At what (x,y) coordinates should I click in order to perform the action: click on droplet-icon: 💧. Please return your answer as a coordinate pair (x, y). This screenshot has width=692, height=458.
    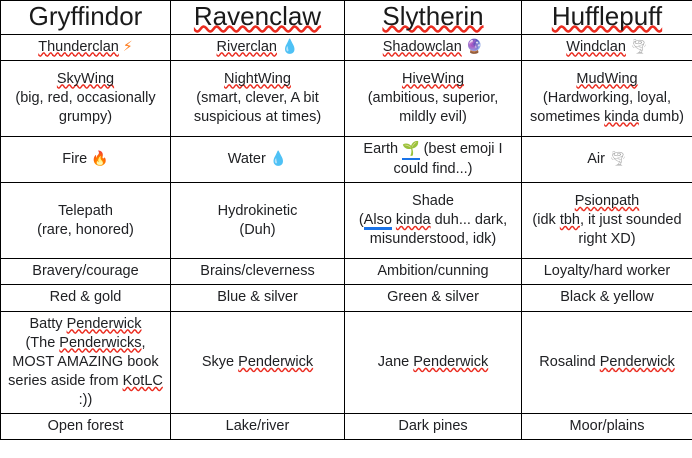
    Looking at the image, I should click on (290, 46).